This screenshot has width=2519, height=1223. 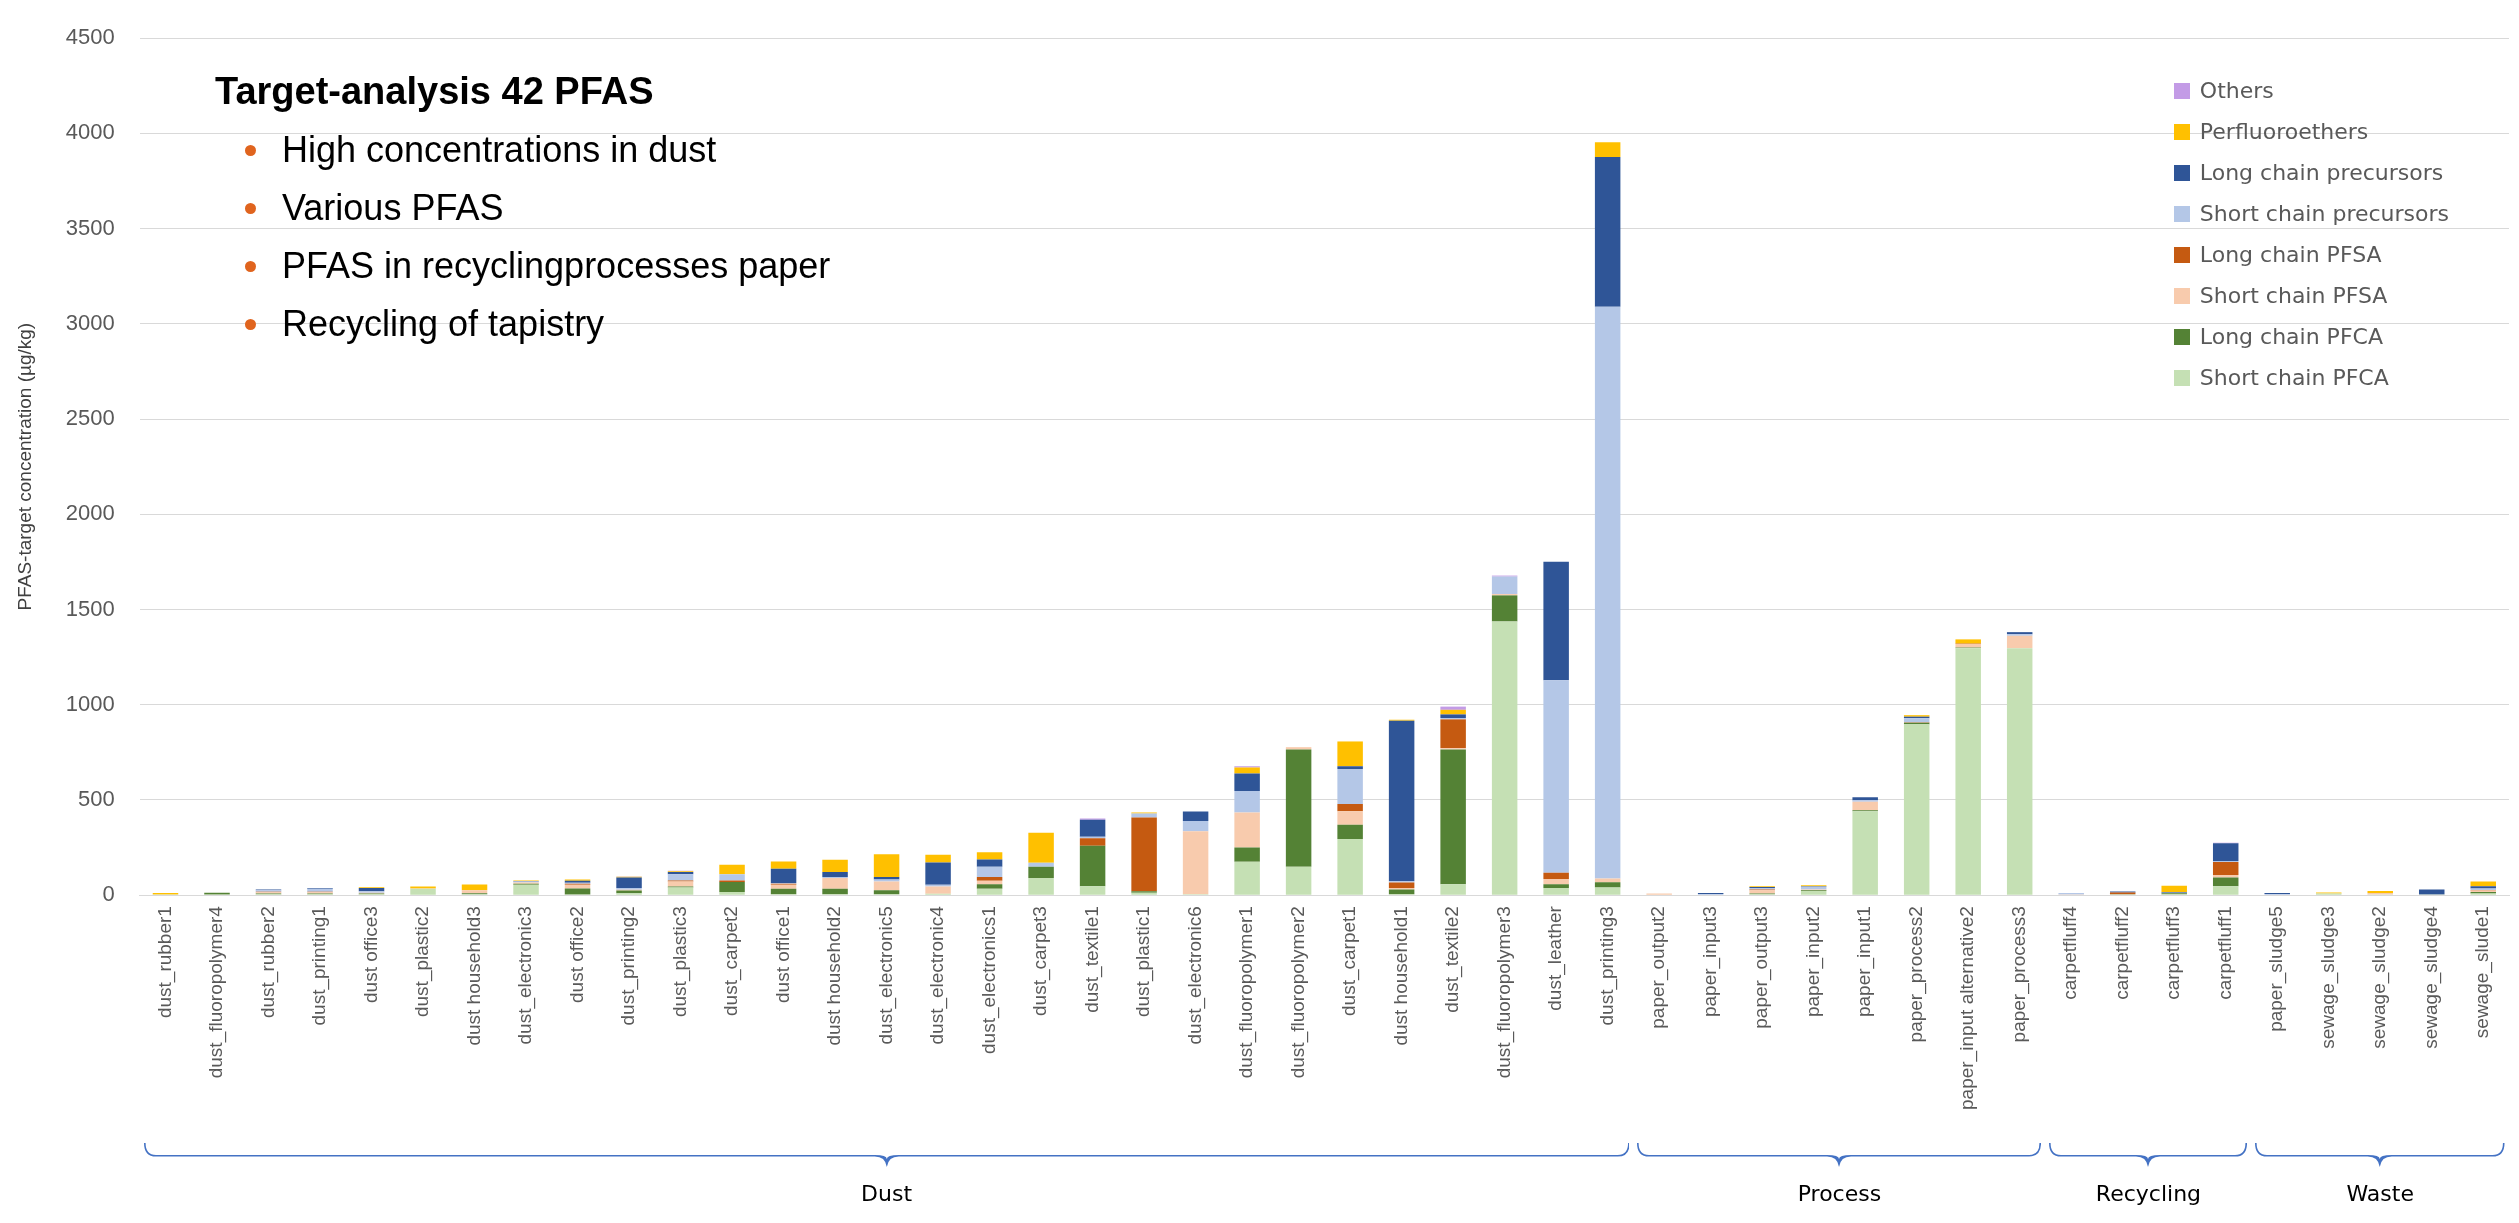 What do you see at coordinates (2294, 377) in the screenshot?
I see `legend-label: Short chain PFCA` at bounding box center [2294, 377].